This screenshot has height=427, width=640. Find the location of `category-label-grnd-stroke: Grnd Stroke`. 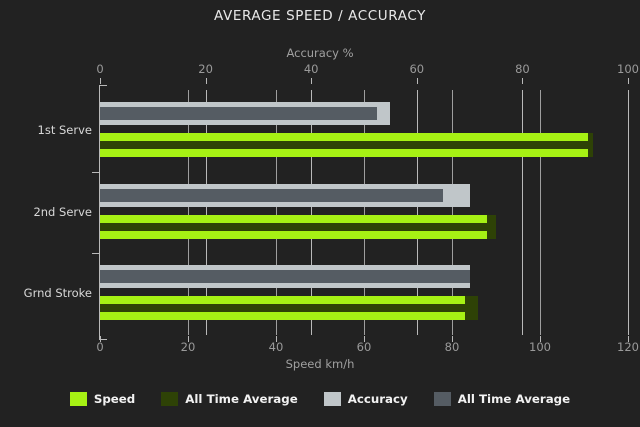

category-label-grnd-stroke: Grnd Stroke is located at coordinates (57, 293).